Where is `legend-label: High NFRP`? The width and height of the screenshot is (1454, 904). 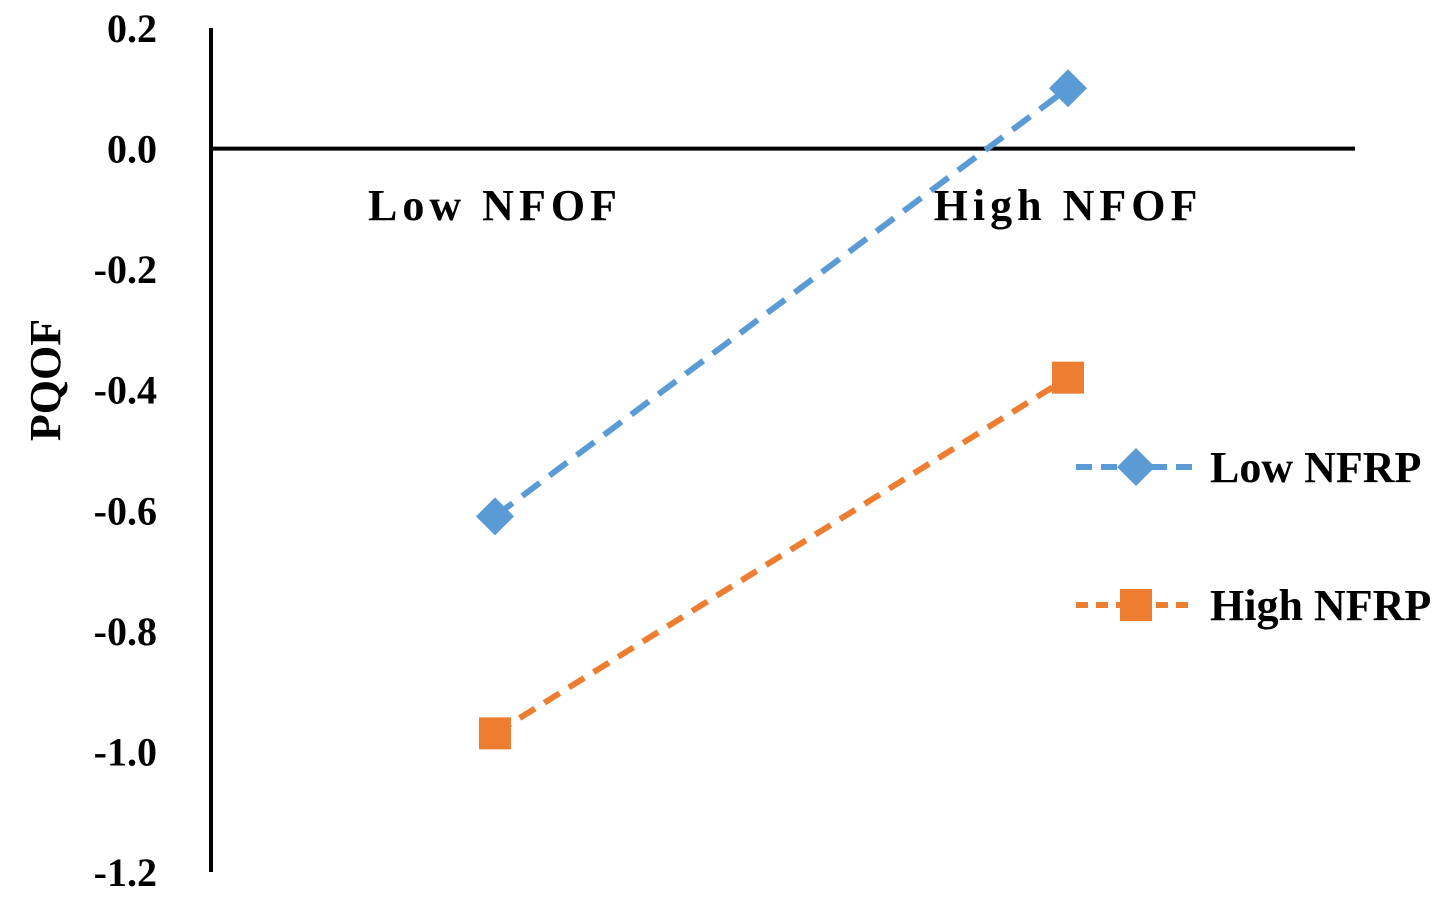
legend-label: High NFRP is located at coordinates (1320, 605).